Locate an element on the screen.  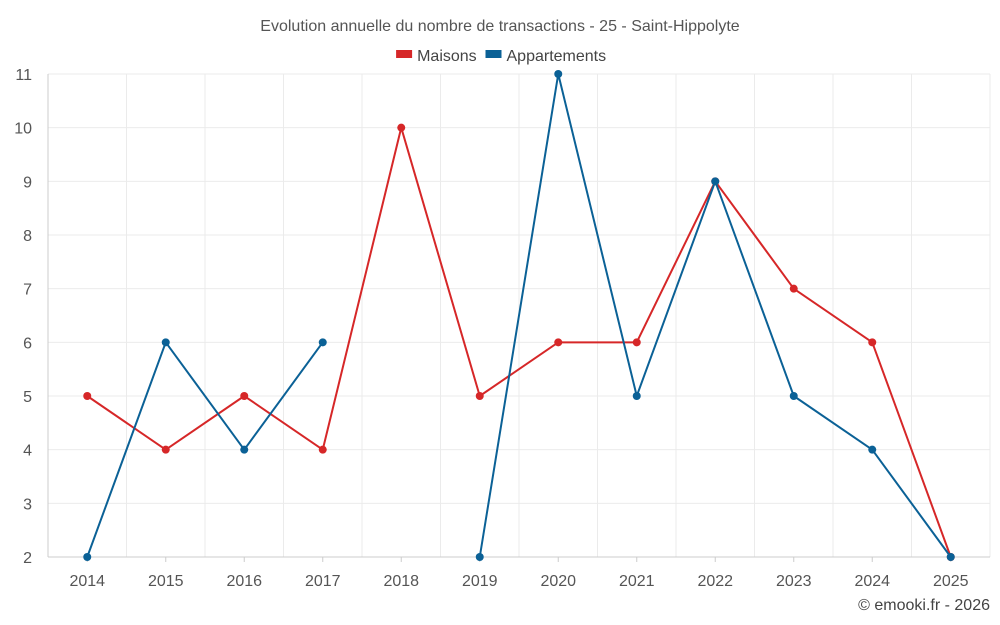
x-tick-label: 2021 is located at coordinates (637, 581).